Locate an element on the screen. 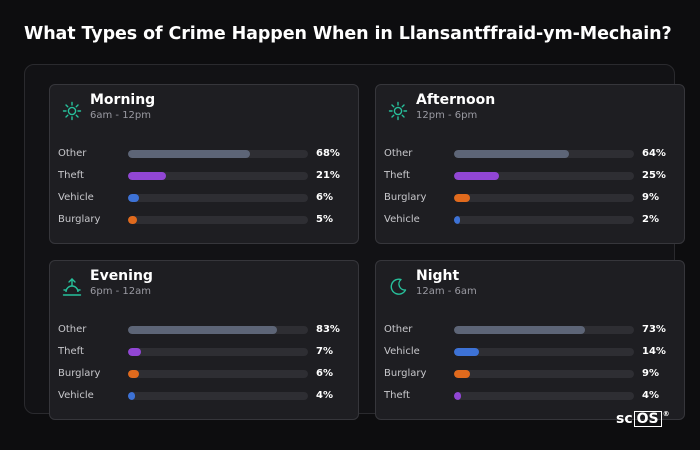  sunset-icon is located at coordinates (72, 287).